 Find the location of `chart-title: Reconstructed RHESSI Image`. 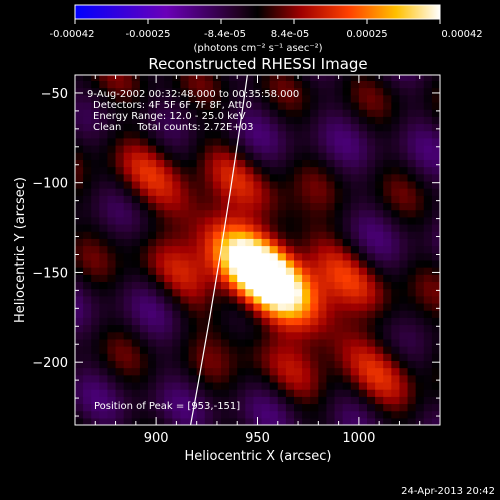

chart-title: Reconstructed RHESSI Image is located at coordinates (257, 64).